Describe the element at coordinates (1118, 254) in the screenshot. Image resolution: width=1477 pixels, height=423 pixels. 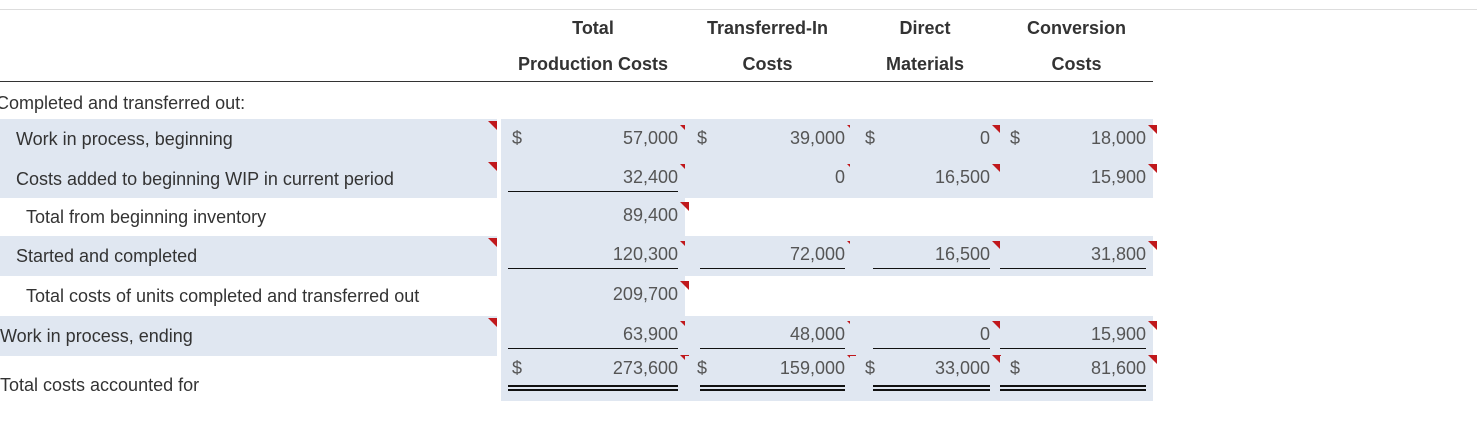
I see `value-conversion: 31,800` at that location.